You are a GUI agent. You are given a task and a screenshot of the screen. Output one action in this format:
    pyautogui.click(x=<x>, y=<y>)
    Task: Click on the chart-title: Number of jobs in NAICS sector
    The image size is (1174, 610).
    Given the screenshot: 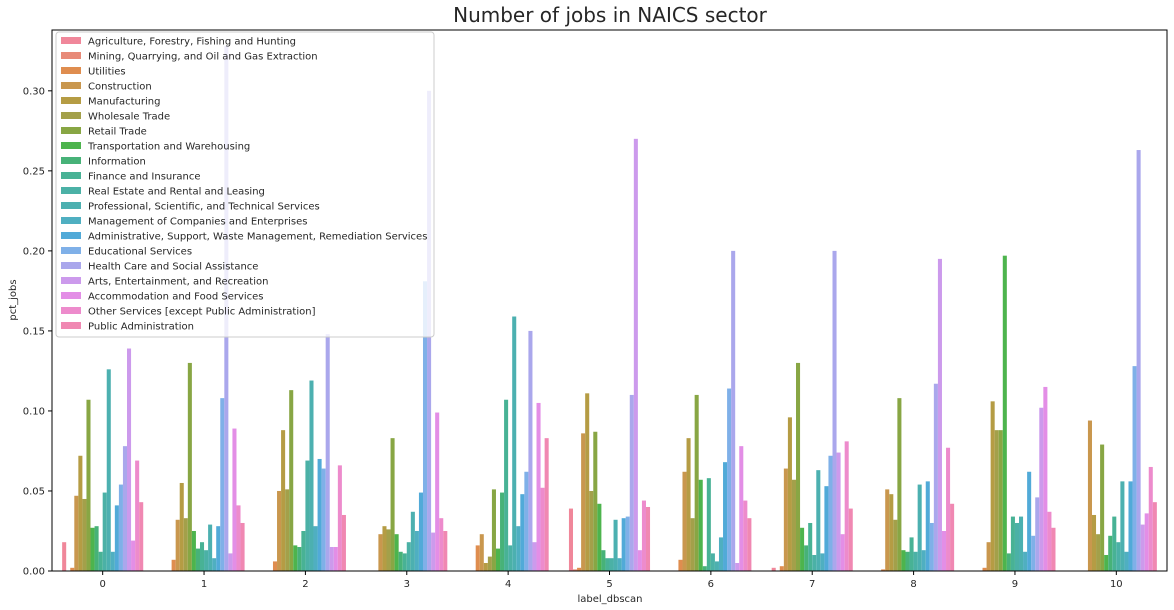 What is the action you would take?
    pyautogui.click(x=610, y=15)
    